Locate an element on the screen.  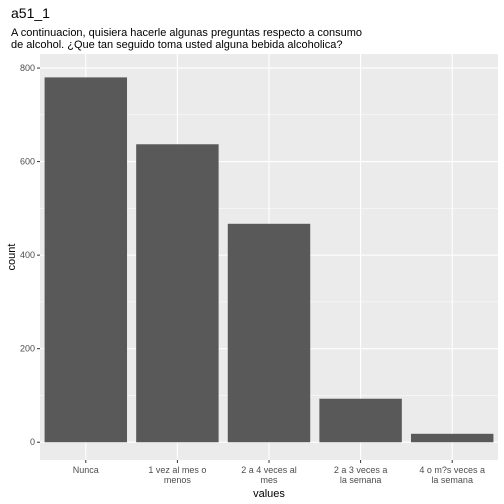
x-tick-label: 1 vez al mes o menos is located at coordinates (177, 475).